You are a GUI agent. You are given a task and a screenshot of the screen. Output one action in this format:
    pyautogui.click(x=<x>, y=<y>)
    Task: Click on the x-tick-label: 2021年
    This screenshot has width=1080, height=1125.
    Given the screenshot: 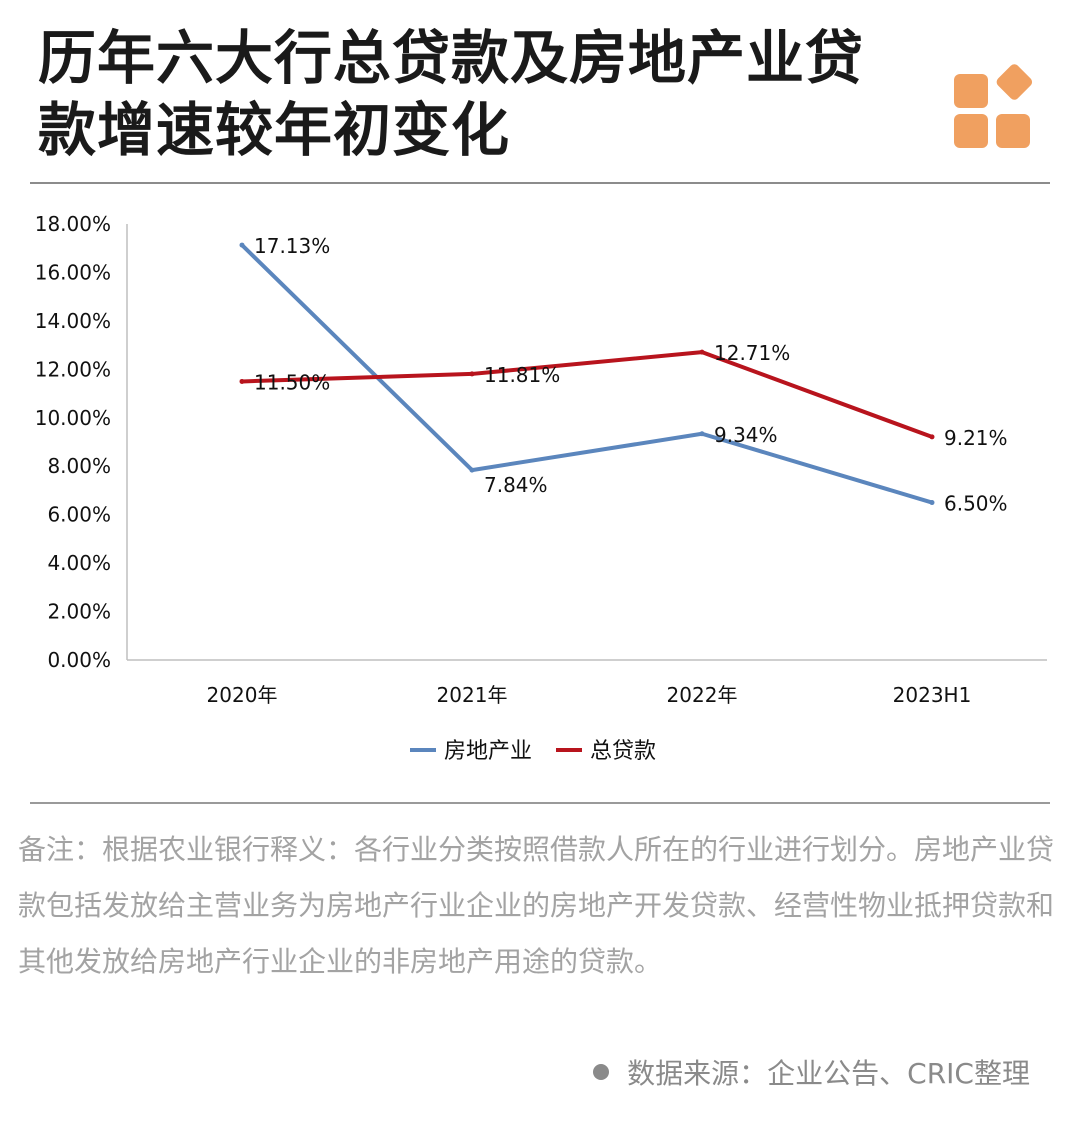 What is the action you would take?
    pyautogui.click(x=472, y=695)
    